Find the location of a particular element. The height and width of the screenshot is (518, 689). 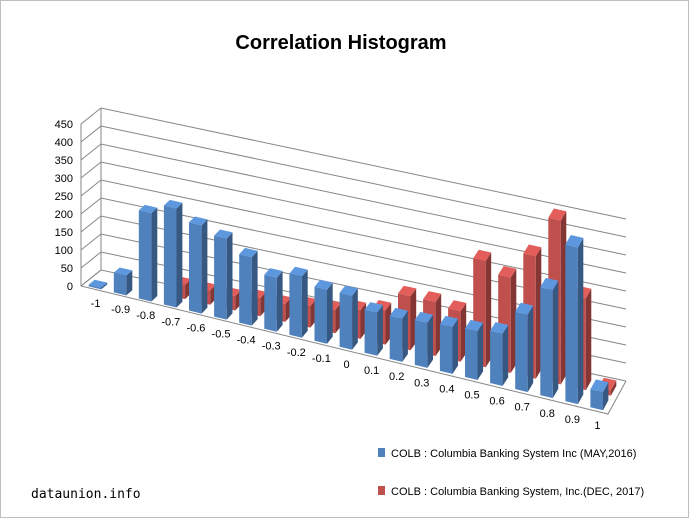

x-tick-label: -0.8 is located at coordinates (145, 316).